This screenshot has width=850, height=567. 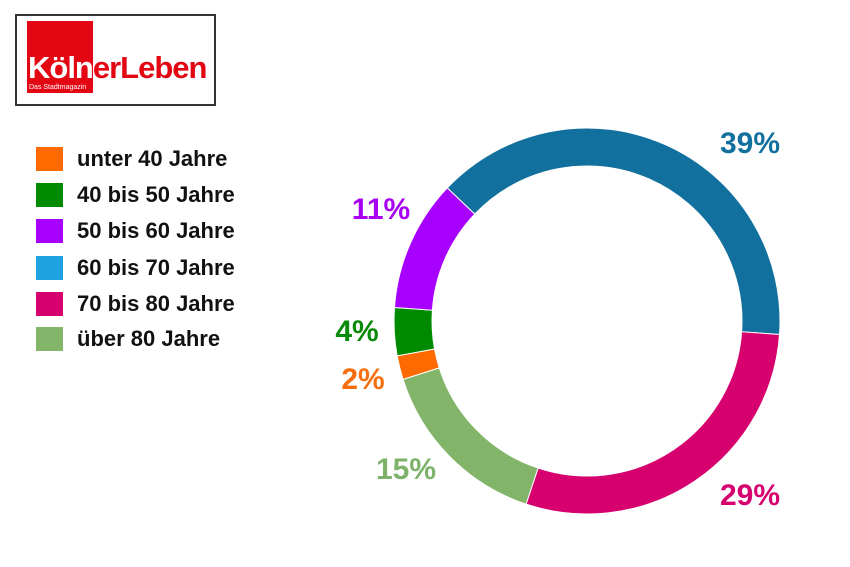 What do you see at coordinates (406, 469) in the screenshot?
I see `data-label: 15%` at bounding box center [406, 469].